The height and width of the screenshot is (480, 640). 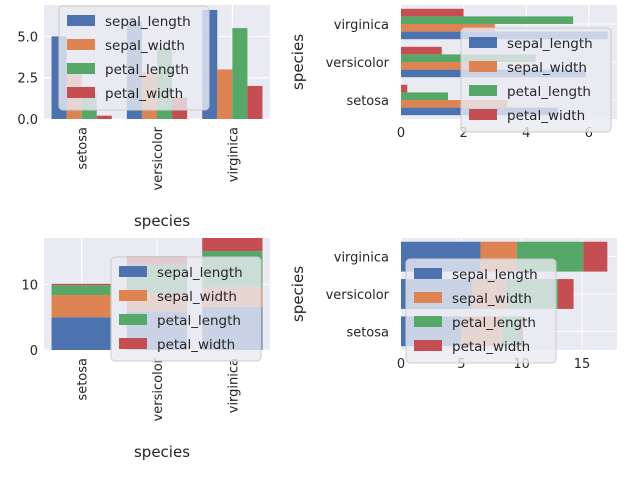 I want to click on y-tick-label: 10, so click(x=29, y=286).